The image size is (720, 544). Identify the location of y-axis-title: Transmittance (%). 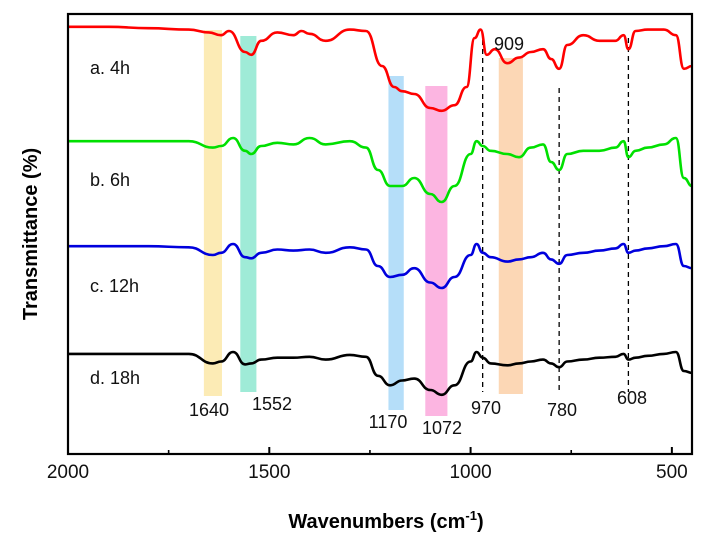
(31, 234).